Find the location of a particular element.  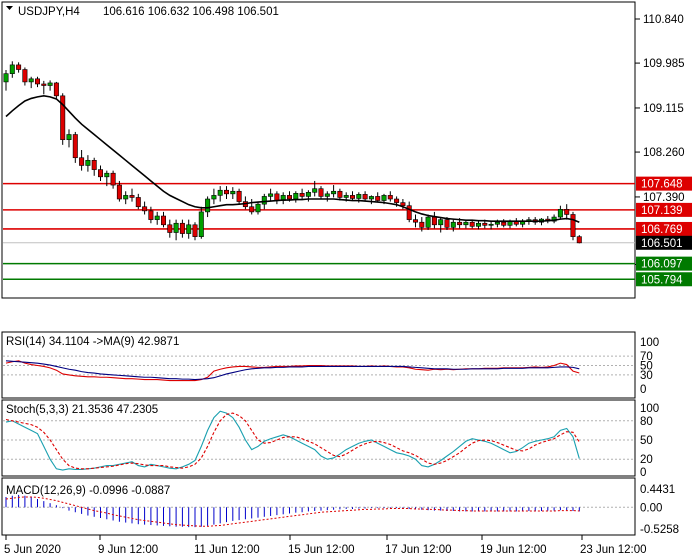

level-tag-label: 105.794 is located at coordinates (662, 280).